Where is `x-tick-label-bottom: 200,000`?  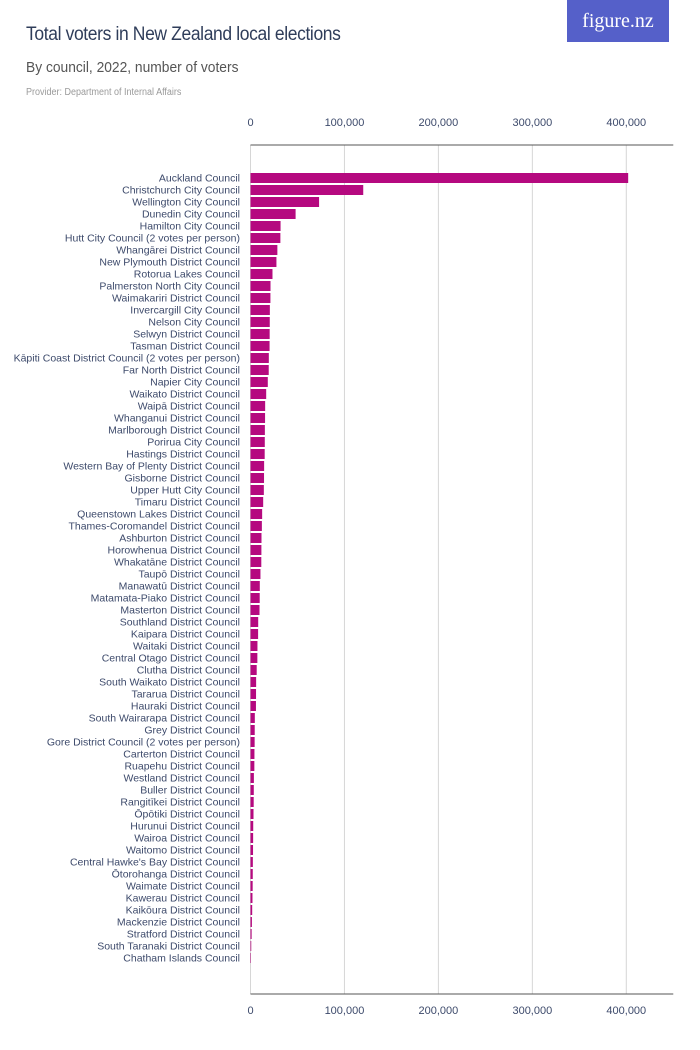
x-tick-label-bottom: 200,000 is located at coordinates (439, 1011).